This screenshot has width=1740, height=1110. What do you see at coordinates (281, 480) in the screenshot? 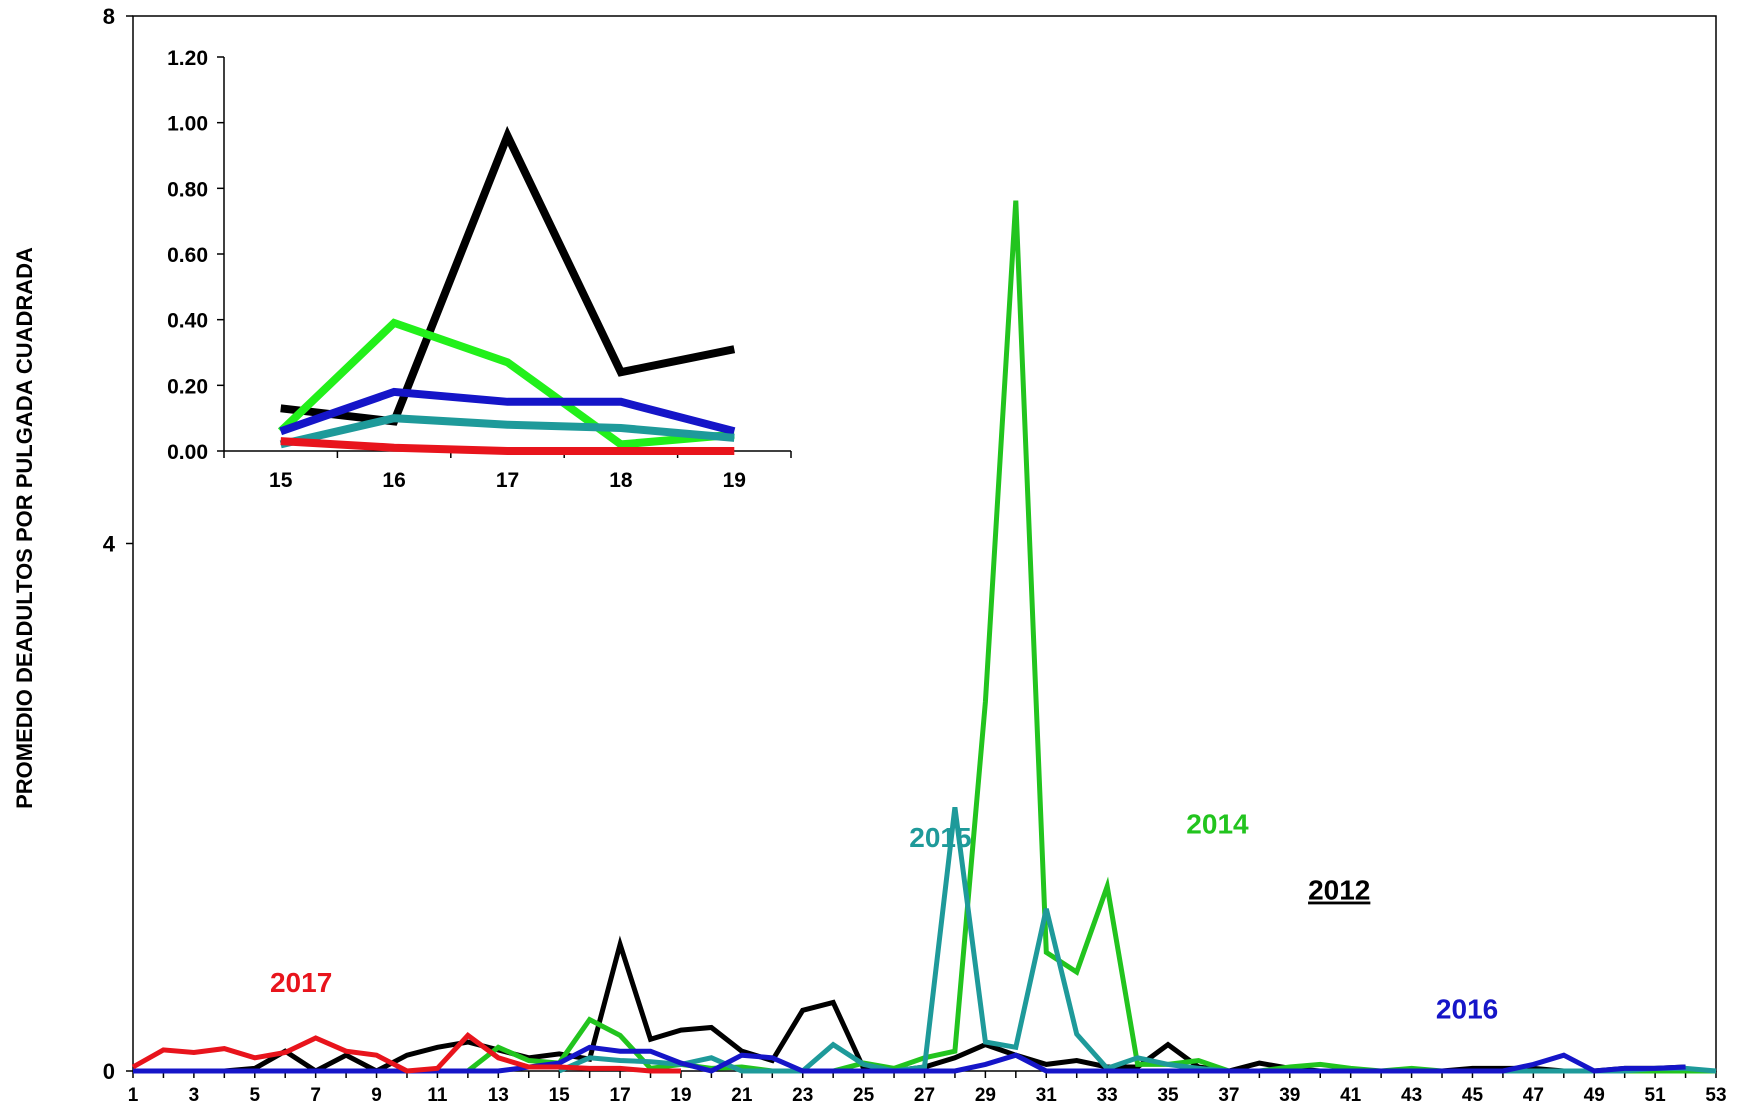
I see `inset-x-tick-label: 15` at bounding box center [281, 480].